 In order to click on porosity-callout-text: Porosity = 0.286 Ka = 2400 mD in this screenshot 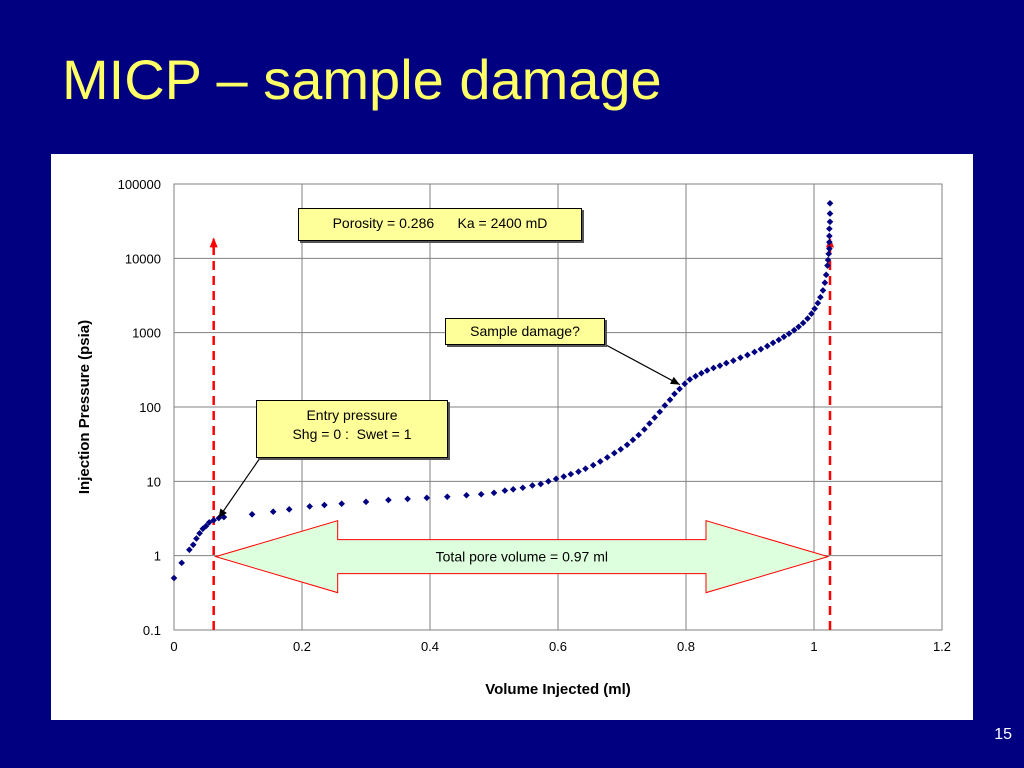, I will do `click(440, 223)`.